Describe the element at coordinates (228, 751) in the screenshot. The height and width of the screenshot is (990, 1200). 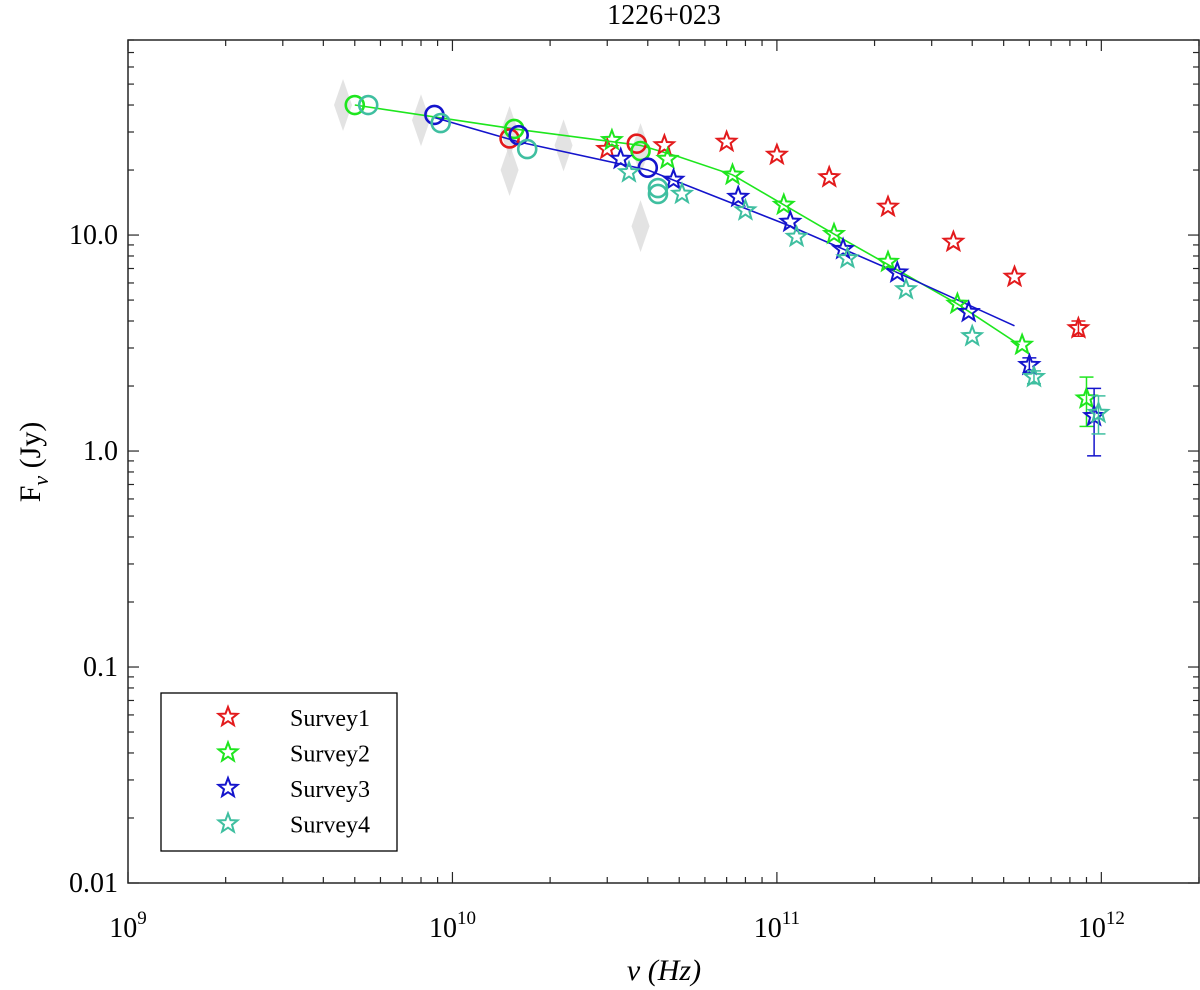
I see `legend-star-survey2` at that location.